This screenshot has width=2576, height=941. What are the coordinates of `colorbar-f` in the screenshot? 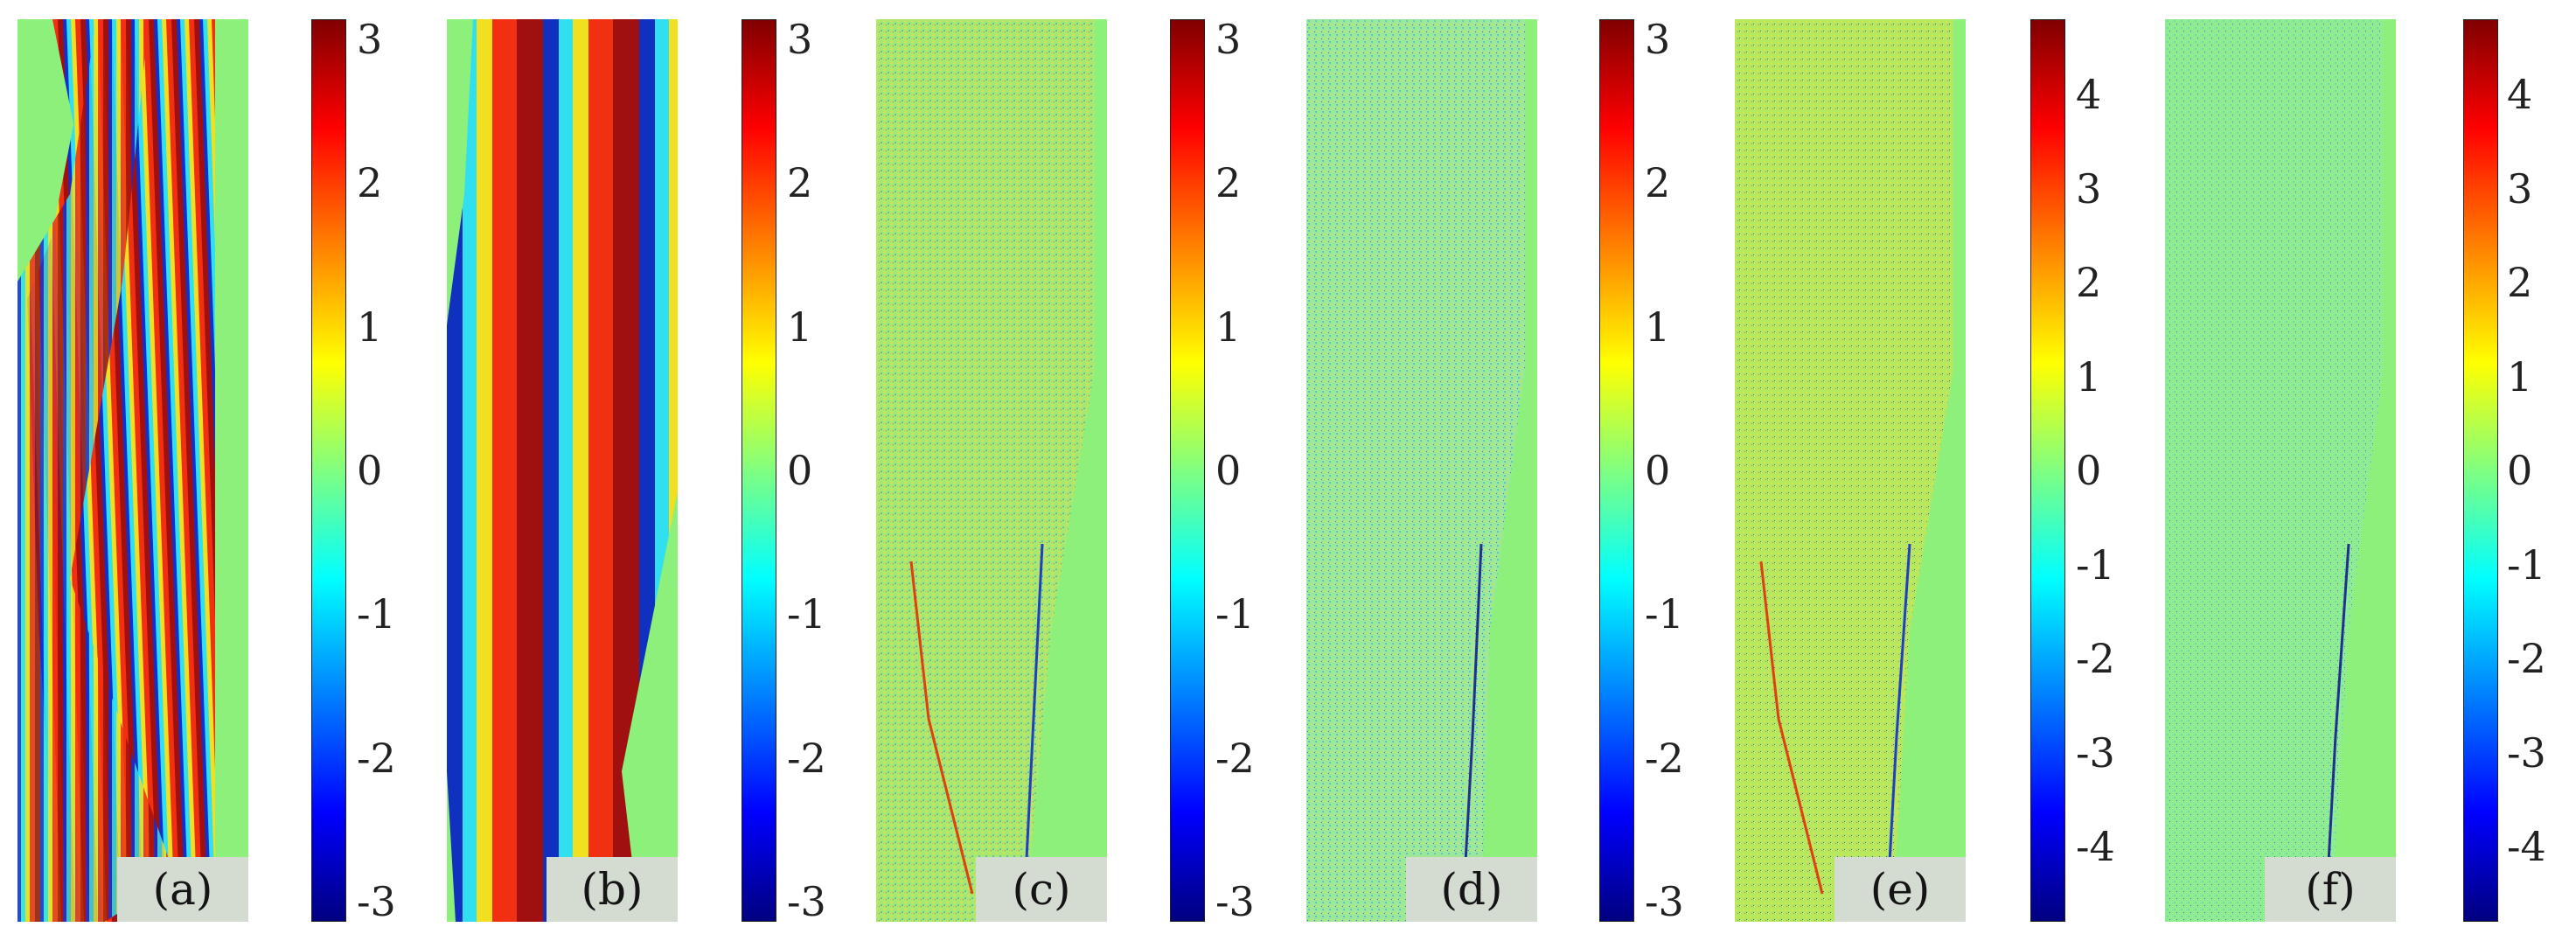 It's located at (2480, 470).